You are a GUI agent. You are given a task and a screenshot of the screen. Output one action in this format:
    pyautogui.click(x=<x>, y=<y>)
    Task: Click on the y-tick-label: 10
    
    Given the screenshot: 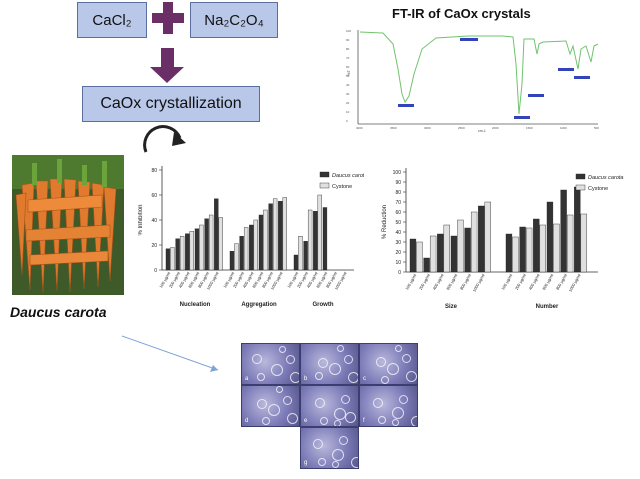 What is the action you would take?
    pyautogui.click(x=398, y=263)
    